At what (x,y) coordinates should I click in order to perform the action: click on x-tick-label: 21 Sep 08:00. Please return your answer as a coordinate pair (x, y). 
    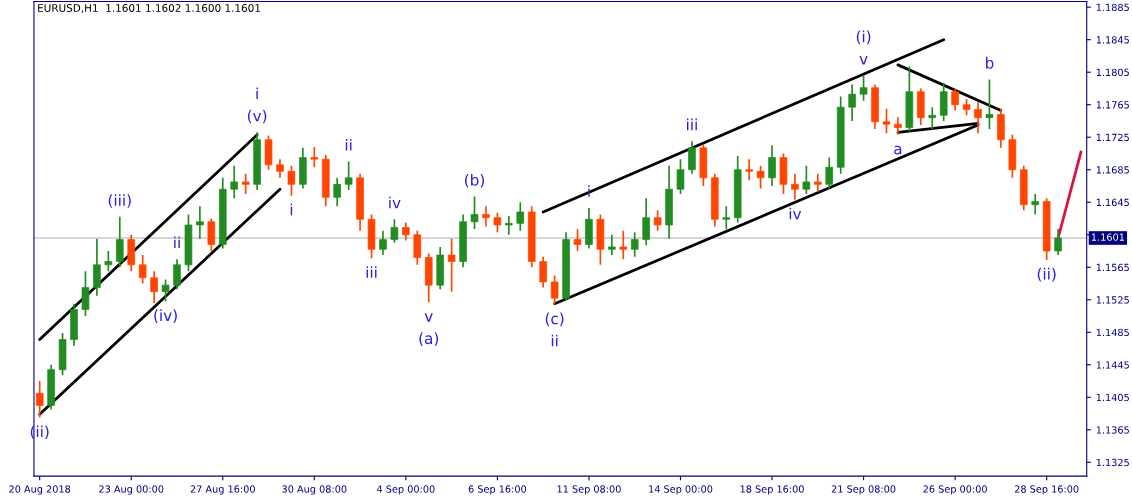
    Looking at the image, I should click on (863, 490).